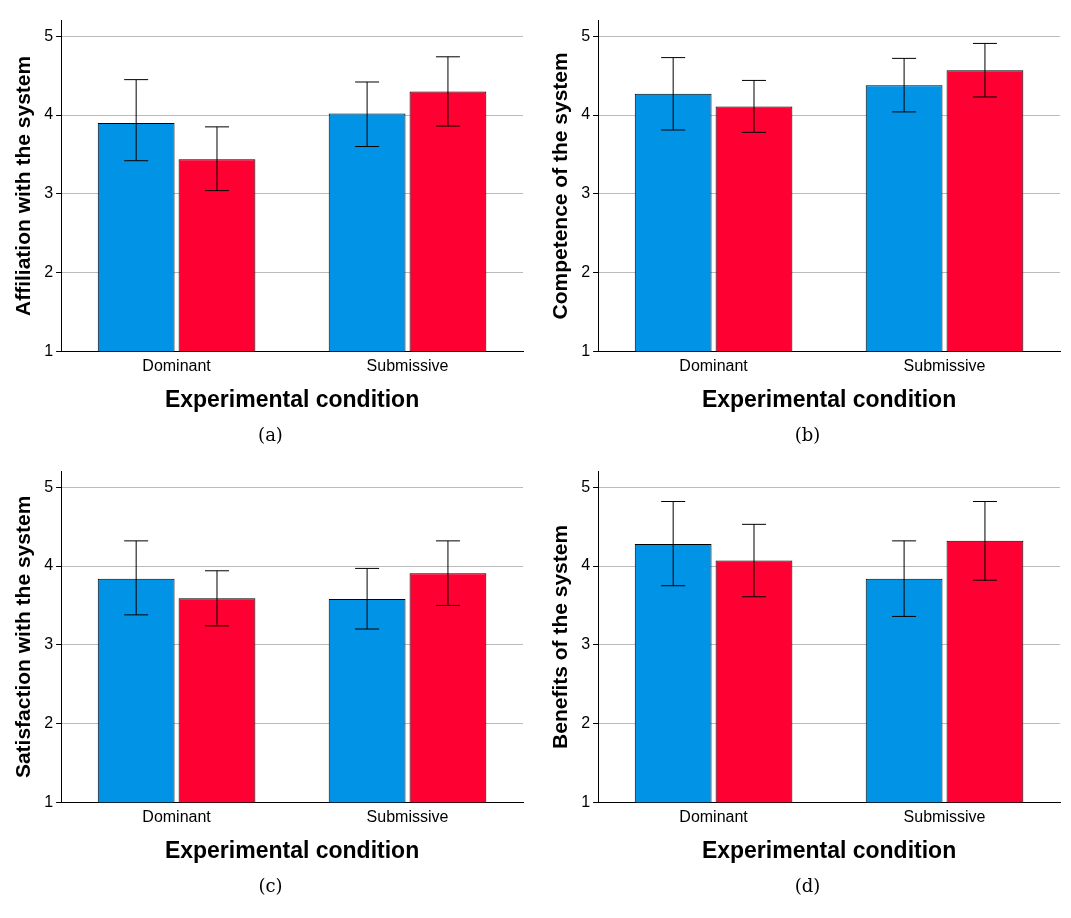 The width and height of the screenshot is (1071, 918). What do you see at coordinates (560, 636) in the screenshot?
I see `y-axis-title: Benefits of the system` at bounding box center [560, 636].